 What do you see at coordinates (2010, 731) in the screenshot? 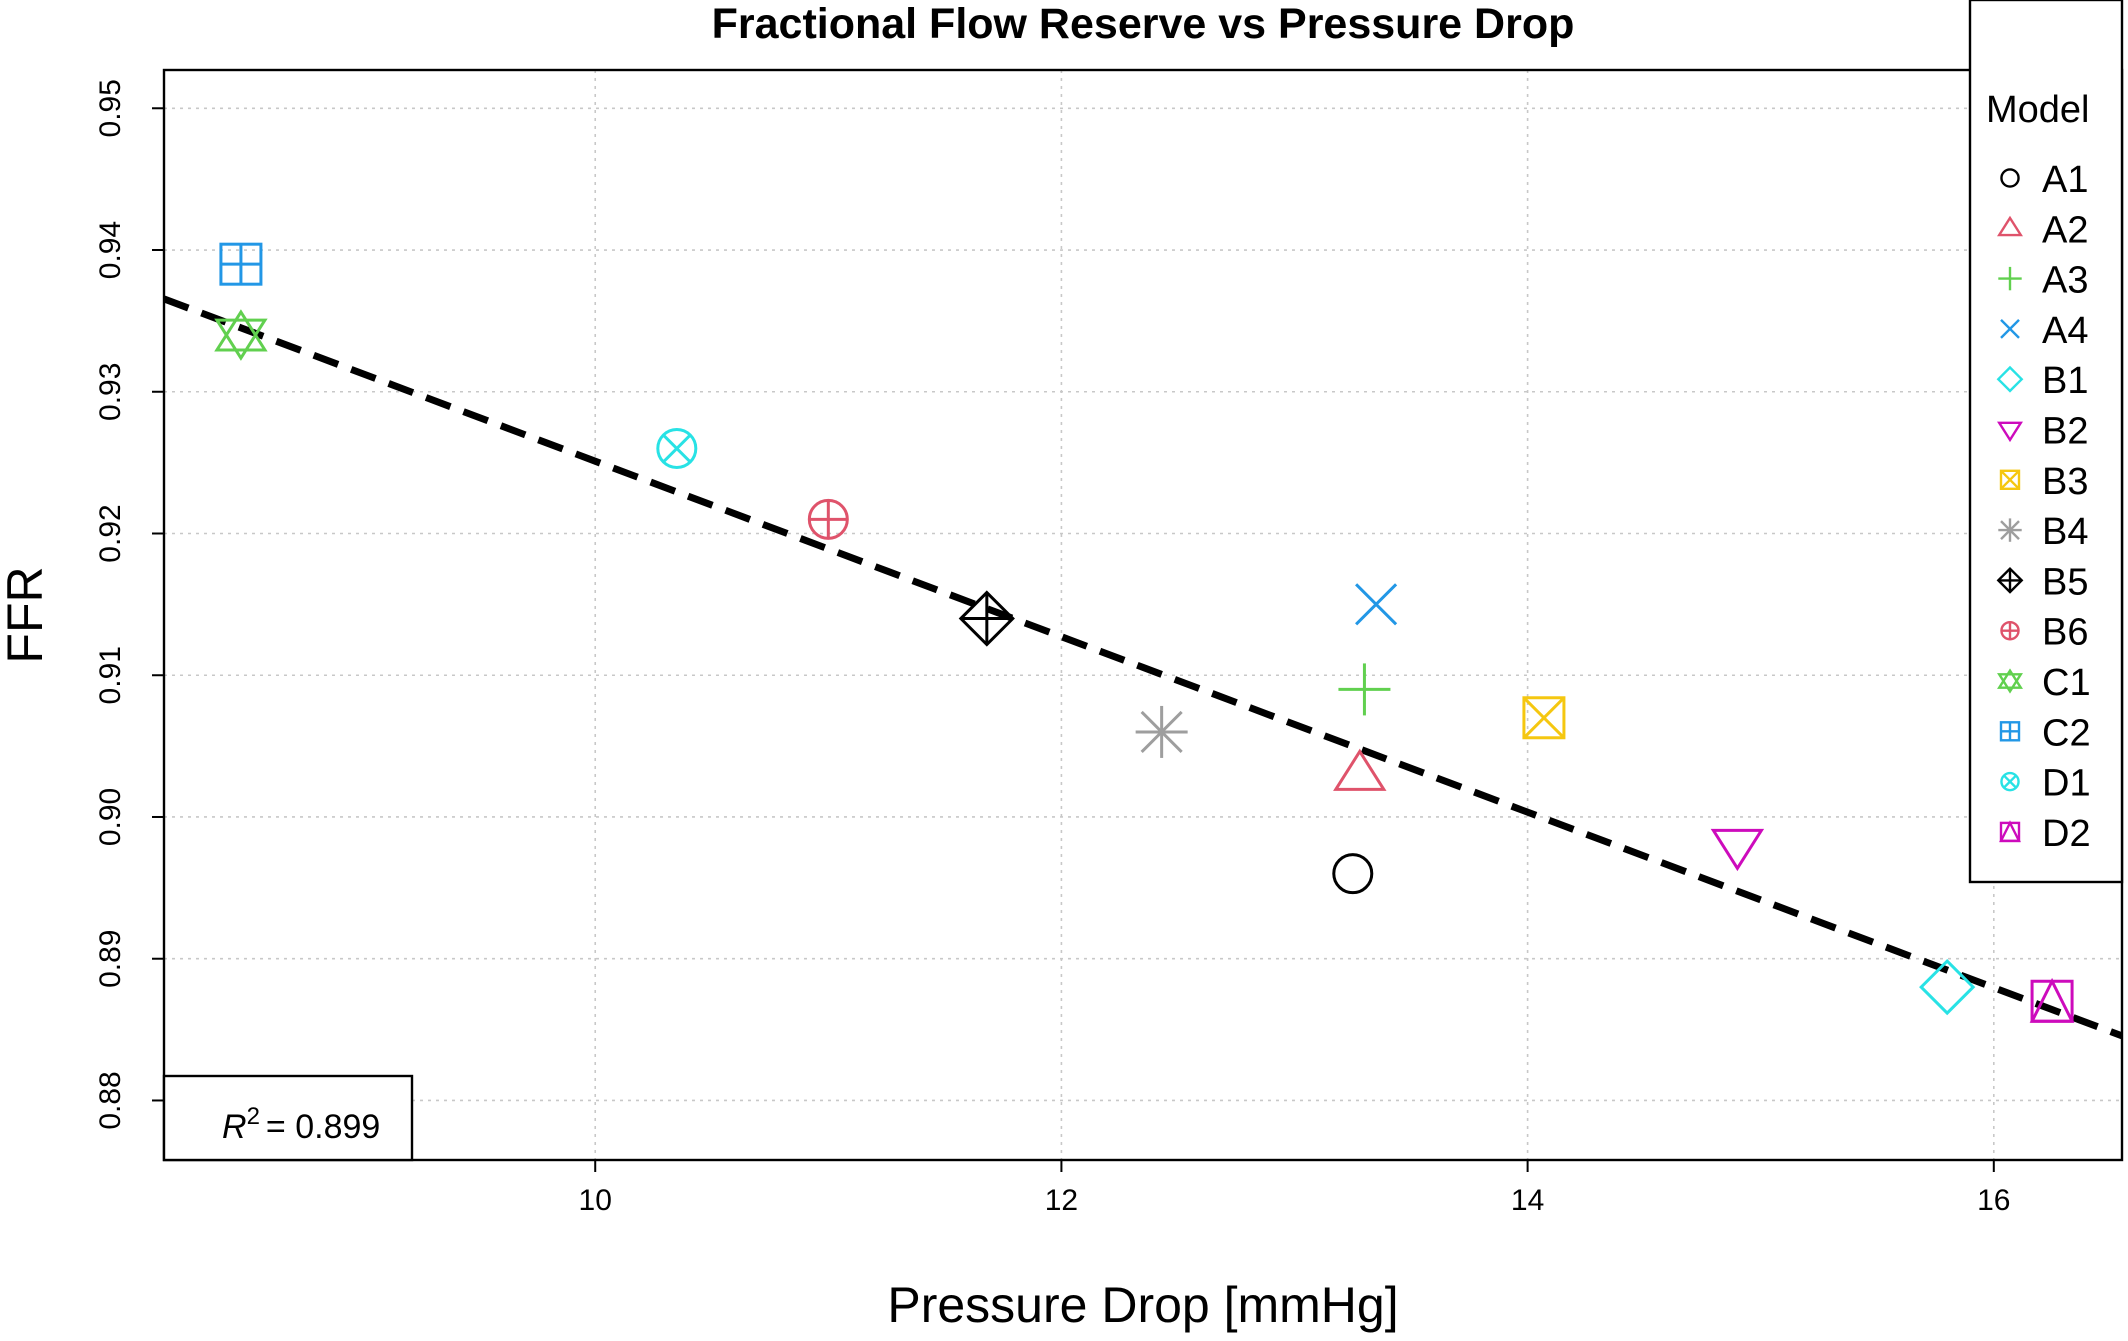
I see `legend-marker-c2` at bounding box center [2010, 731].